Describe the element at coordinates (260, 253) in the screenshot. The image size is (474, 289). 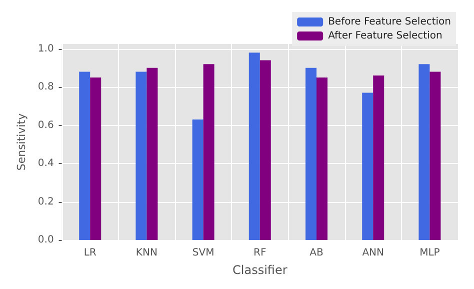
I see `x-tick-label: RF` at that location.